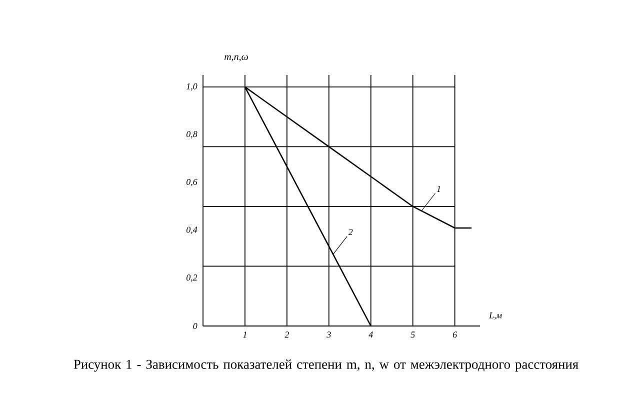  What do you see at coordinates (438, 189) in the screenshot?
I see `annotation: 1` at bounding box center [438, 189].